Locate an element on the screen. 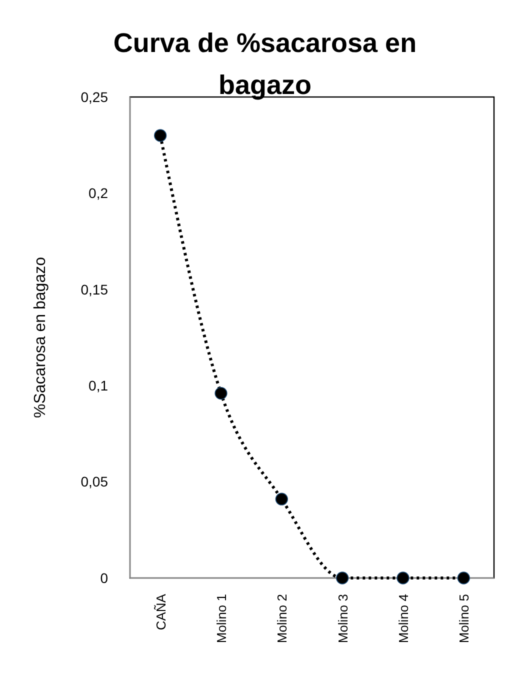  x-tick-label: Molino 3 is located at coordinates (342, 619).